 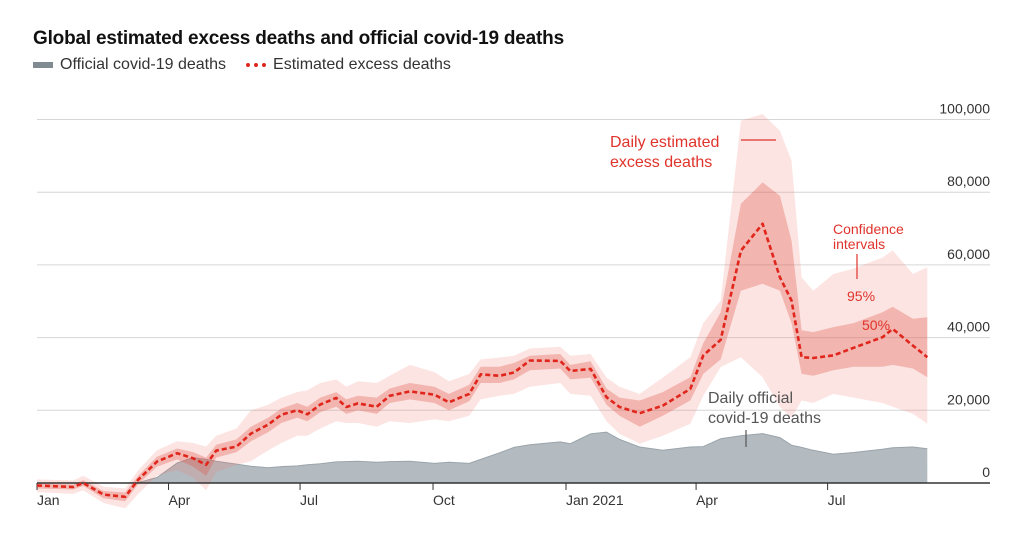 What do you see at coordinates (664, 142) in the screenshot?
I see `annotation-estimated-1: Daily estimated` at bounding box center [664, 142].